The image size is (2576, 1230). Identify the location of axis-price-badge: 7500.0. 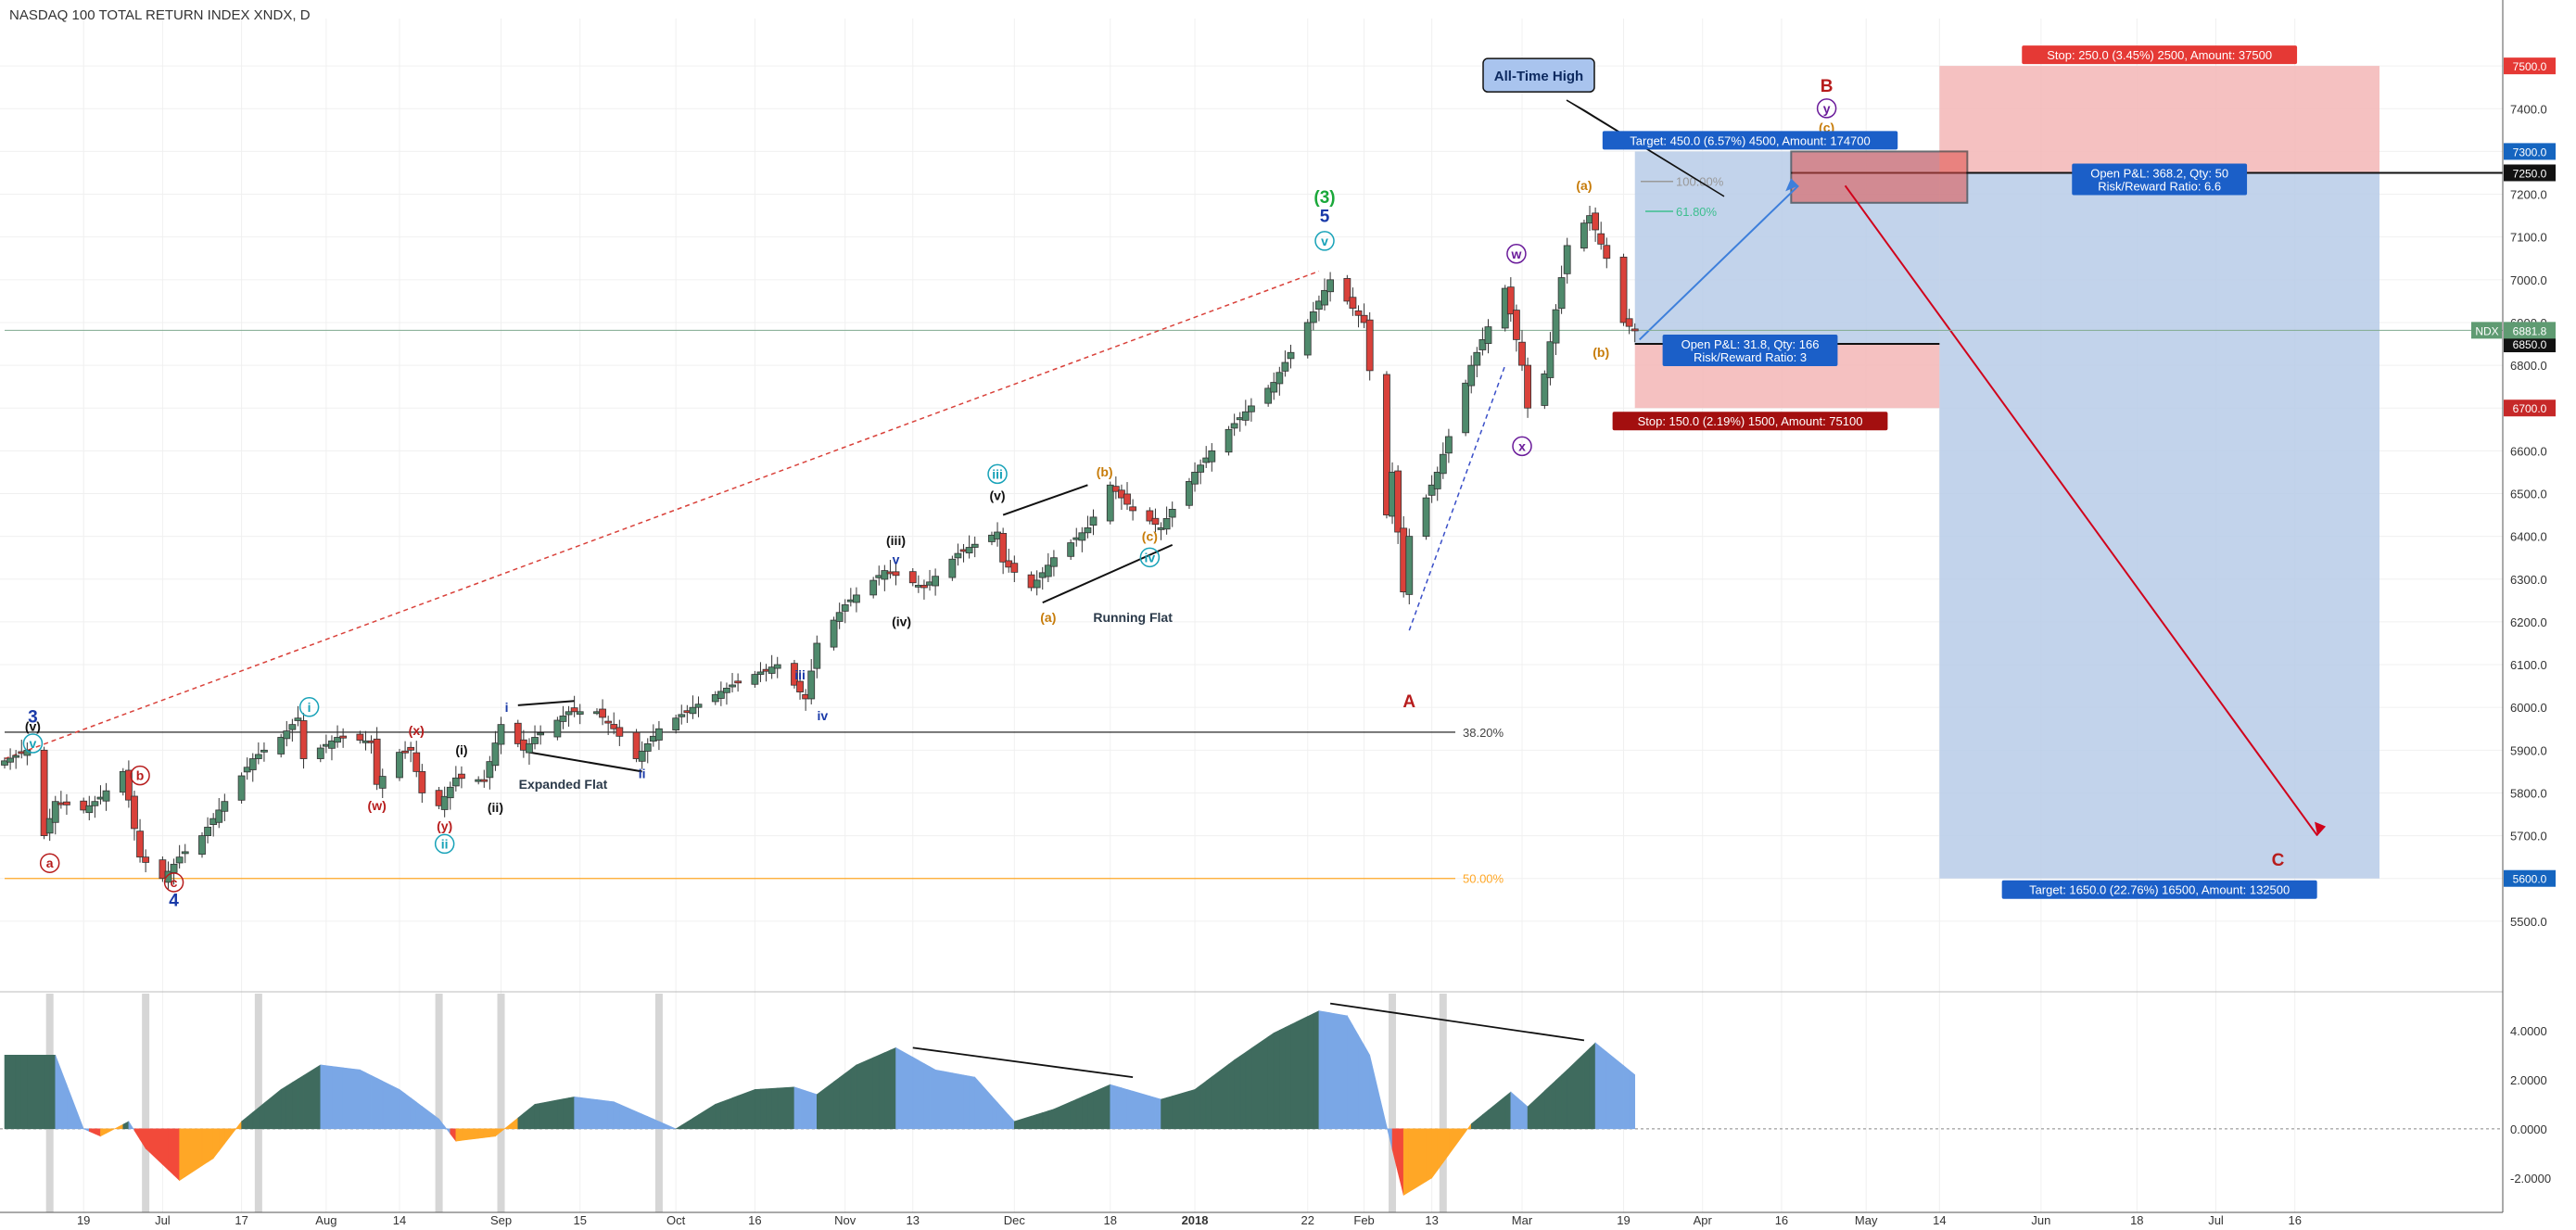
(2530, 66).